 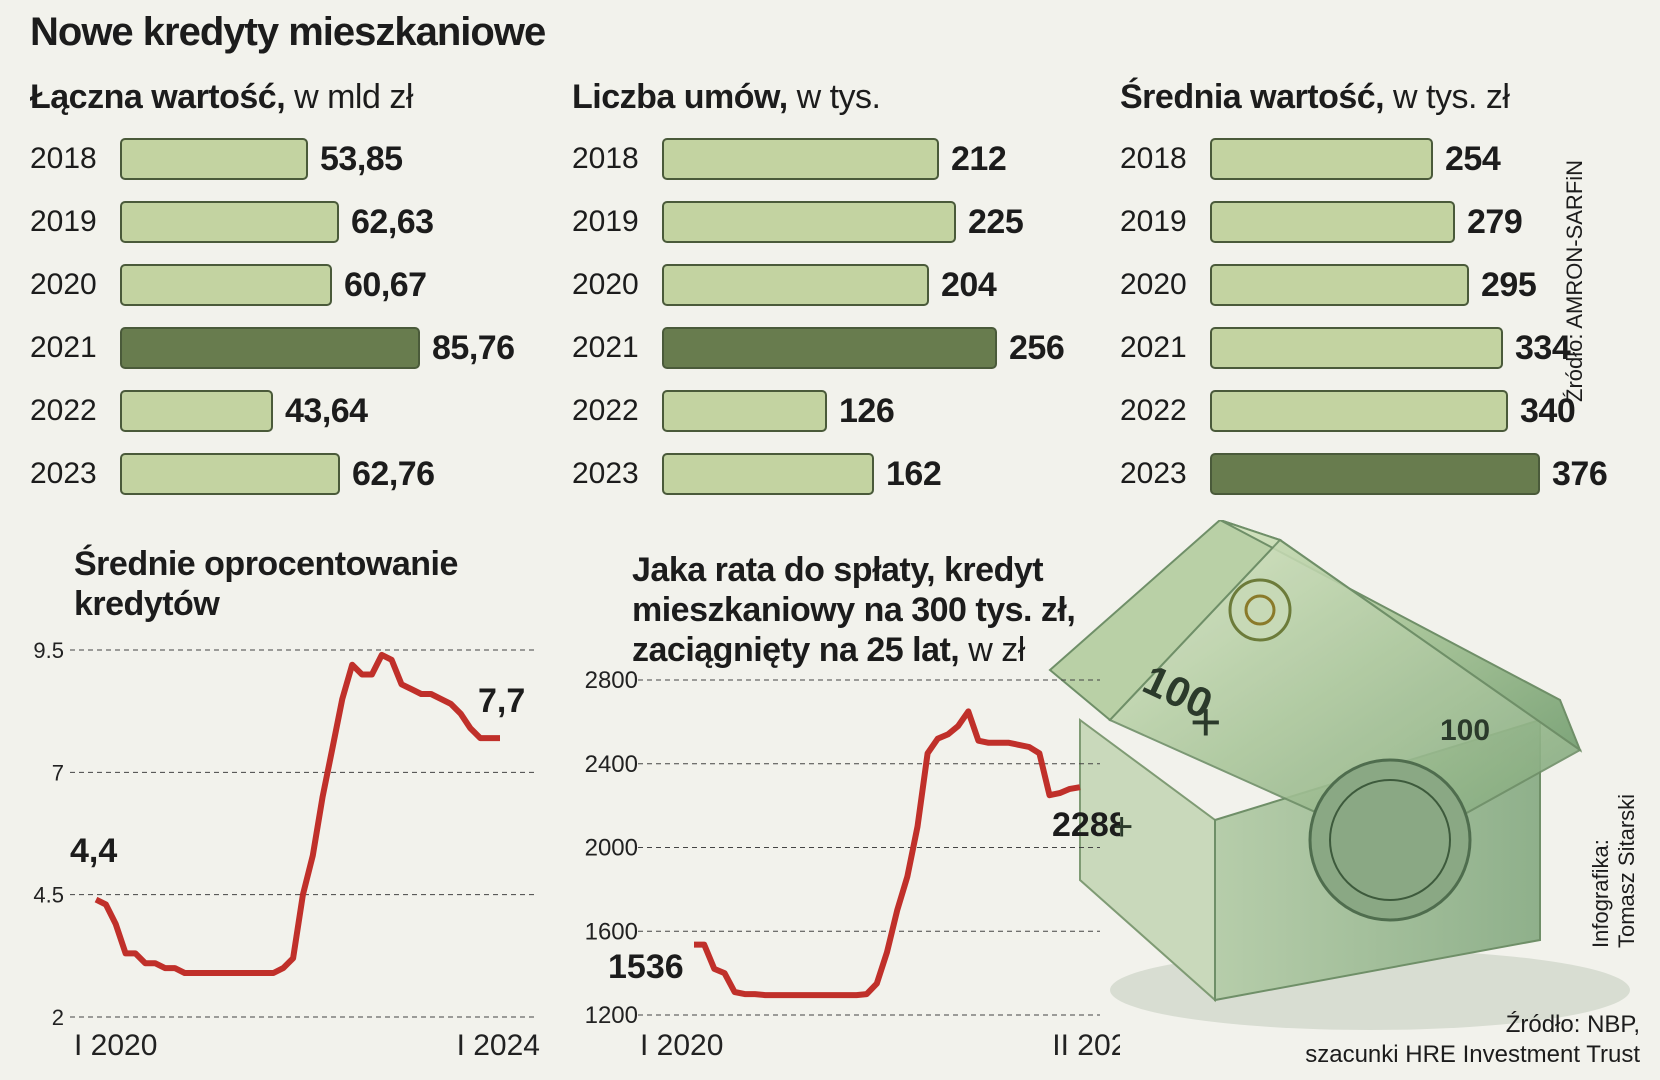 I want to click on bar-row: 2018 212, so click(x=832, y=160).